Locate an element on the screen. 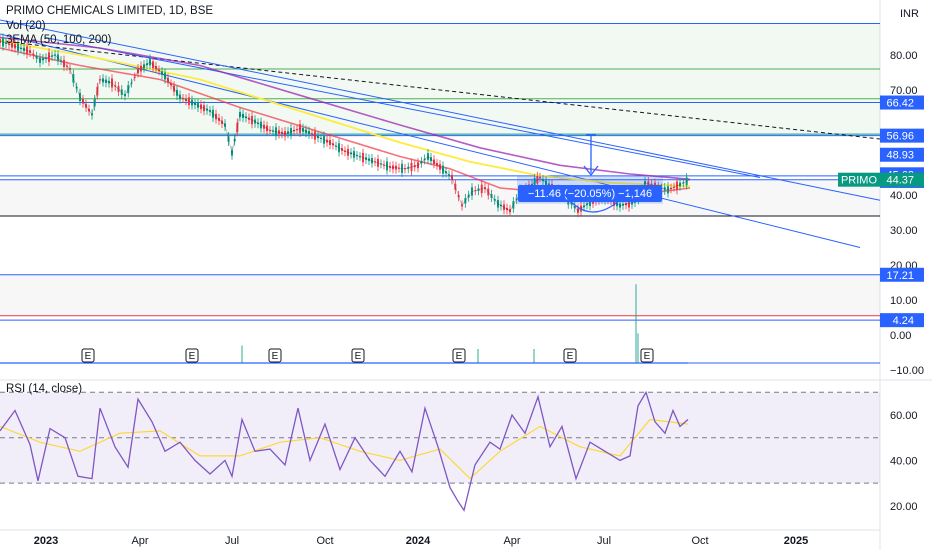 Image resolution: width=932 pixels, height=550 pixels. price-tick-label: 0.00 is located at coordinates (900, 336).